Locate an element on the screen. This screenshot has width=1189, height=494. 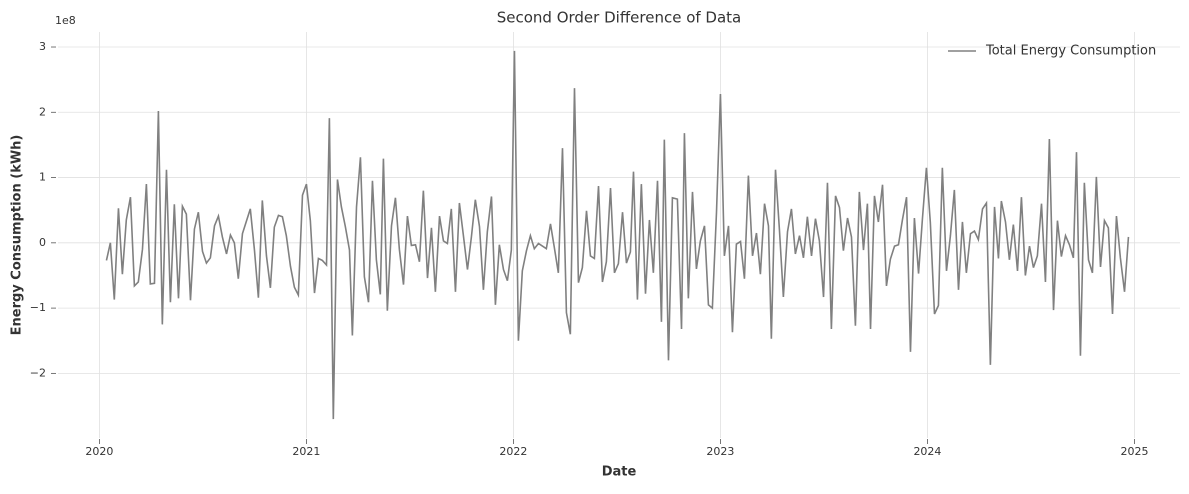
x-tick-label: 2021 is located at coordinates (306, 451).